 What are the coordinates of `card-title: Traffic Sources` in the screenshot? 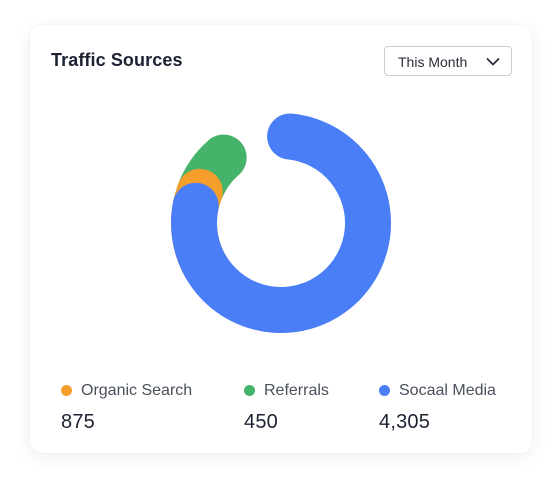 It's located at (117, 60).